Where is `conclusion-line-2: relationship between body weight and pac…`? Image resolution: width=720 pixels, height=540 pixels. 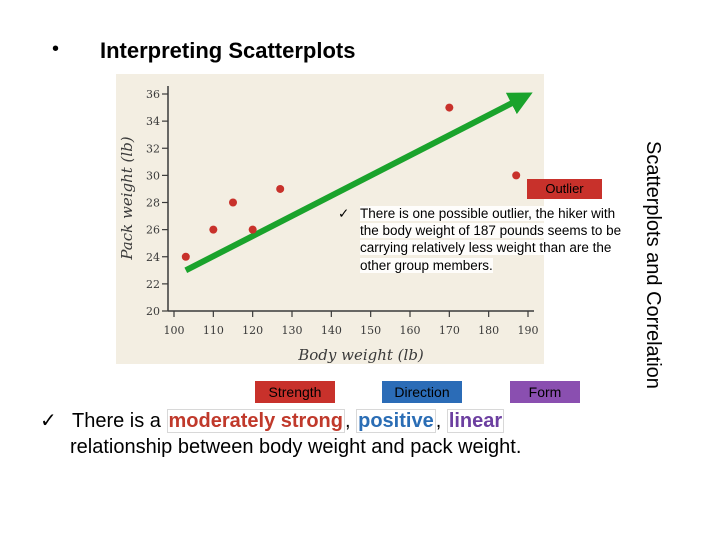
conclusion-line-2: relationship between body weight and pac… is located at coordinates (296, 447).